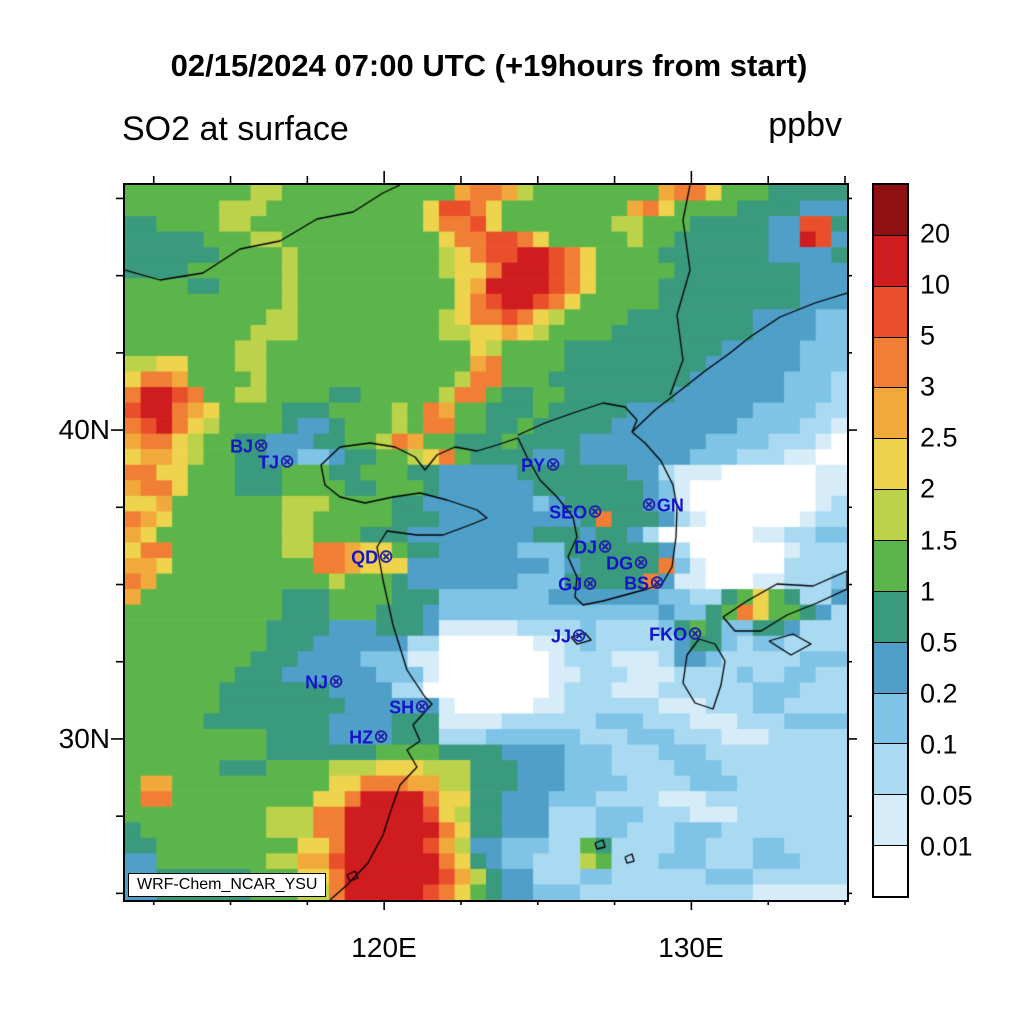 The height and width of the screenshot is (1024, 1024). What do you see at coordinates (939, 744) in the screenshot?
I see `colorbar-label-0.1: 0.1` at bounding box center [939, 744].